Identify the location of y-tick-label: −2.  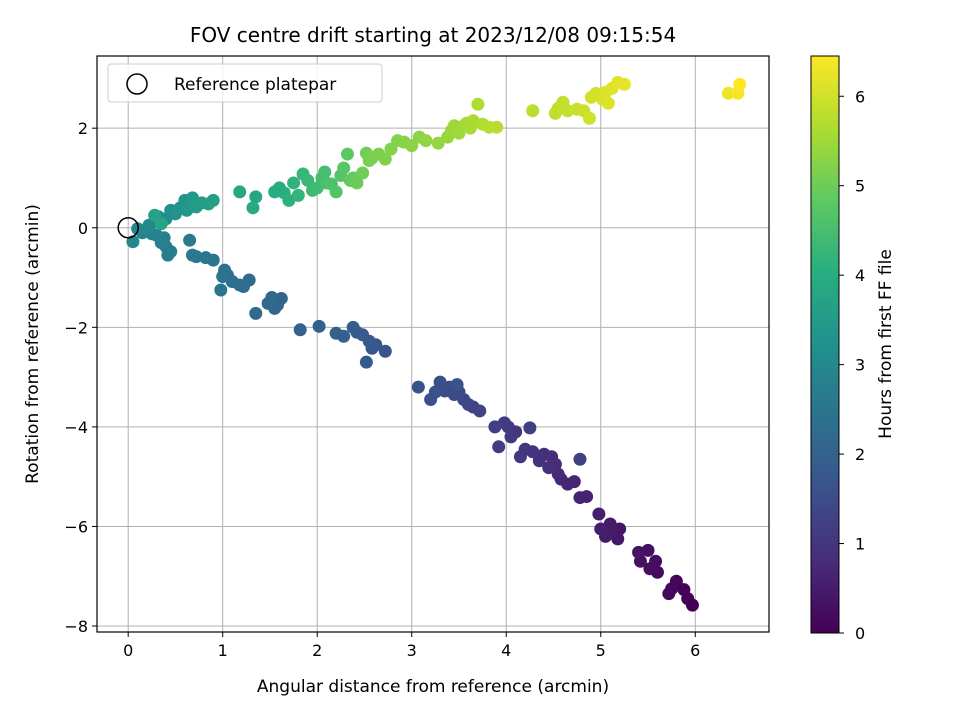
(76, 327).